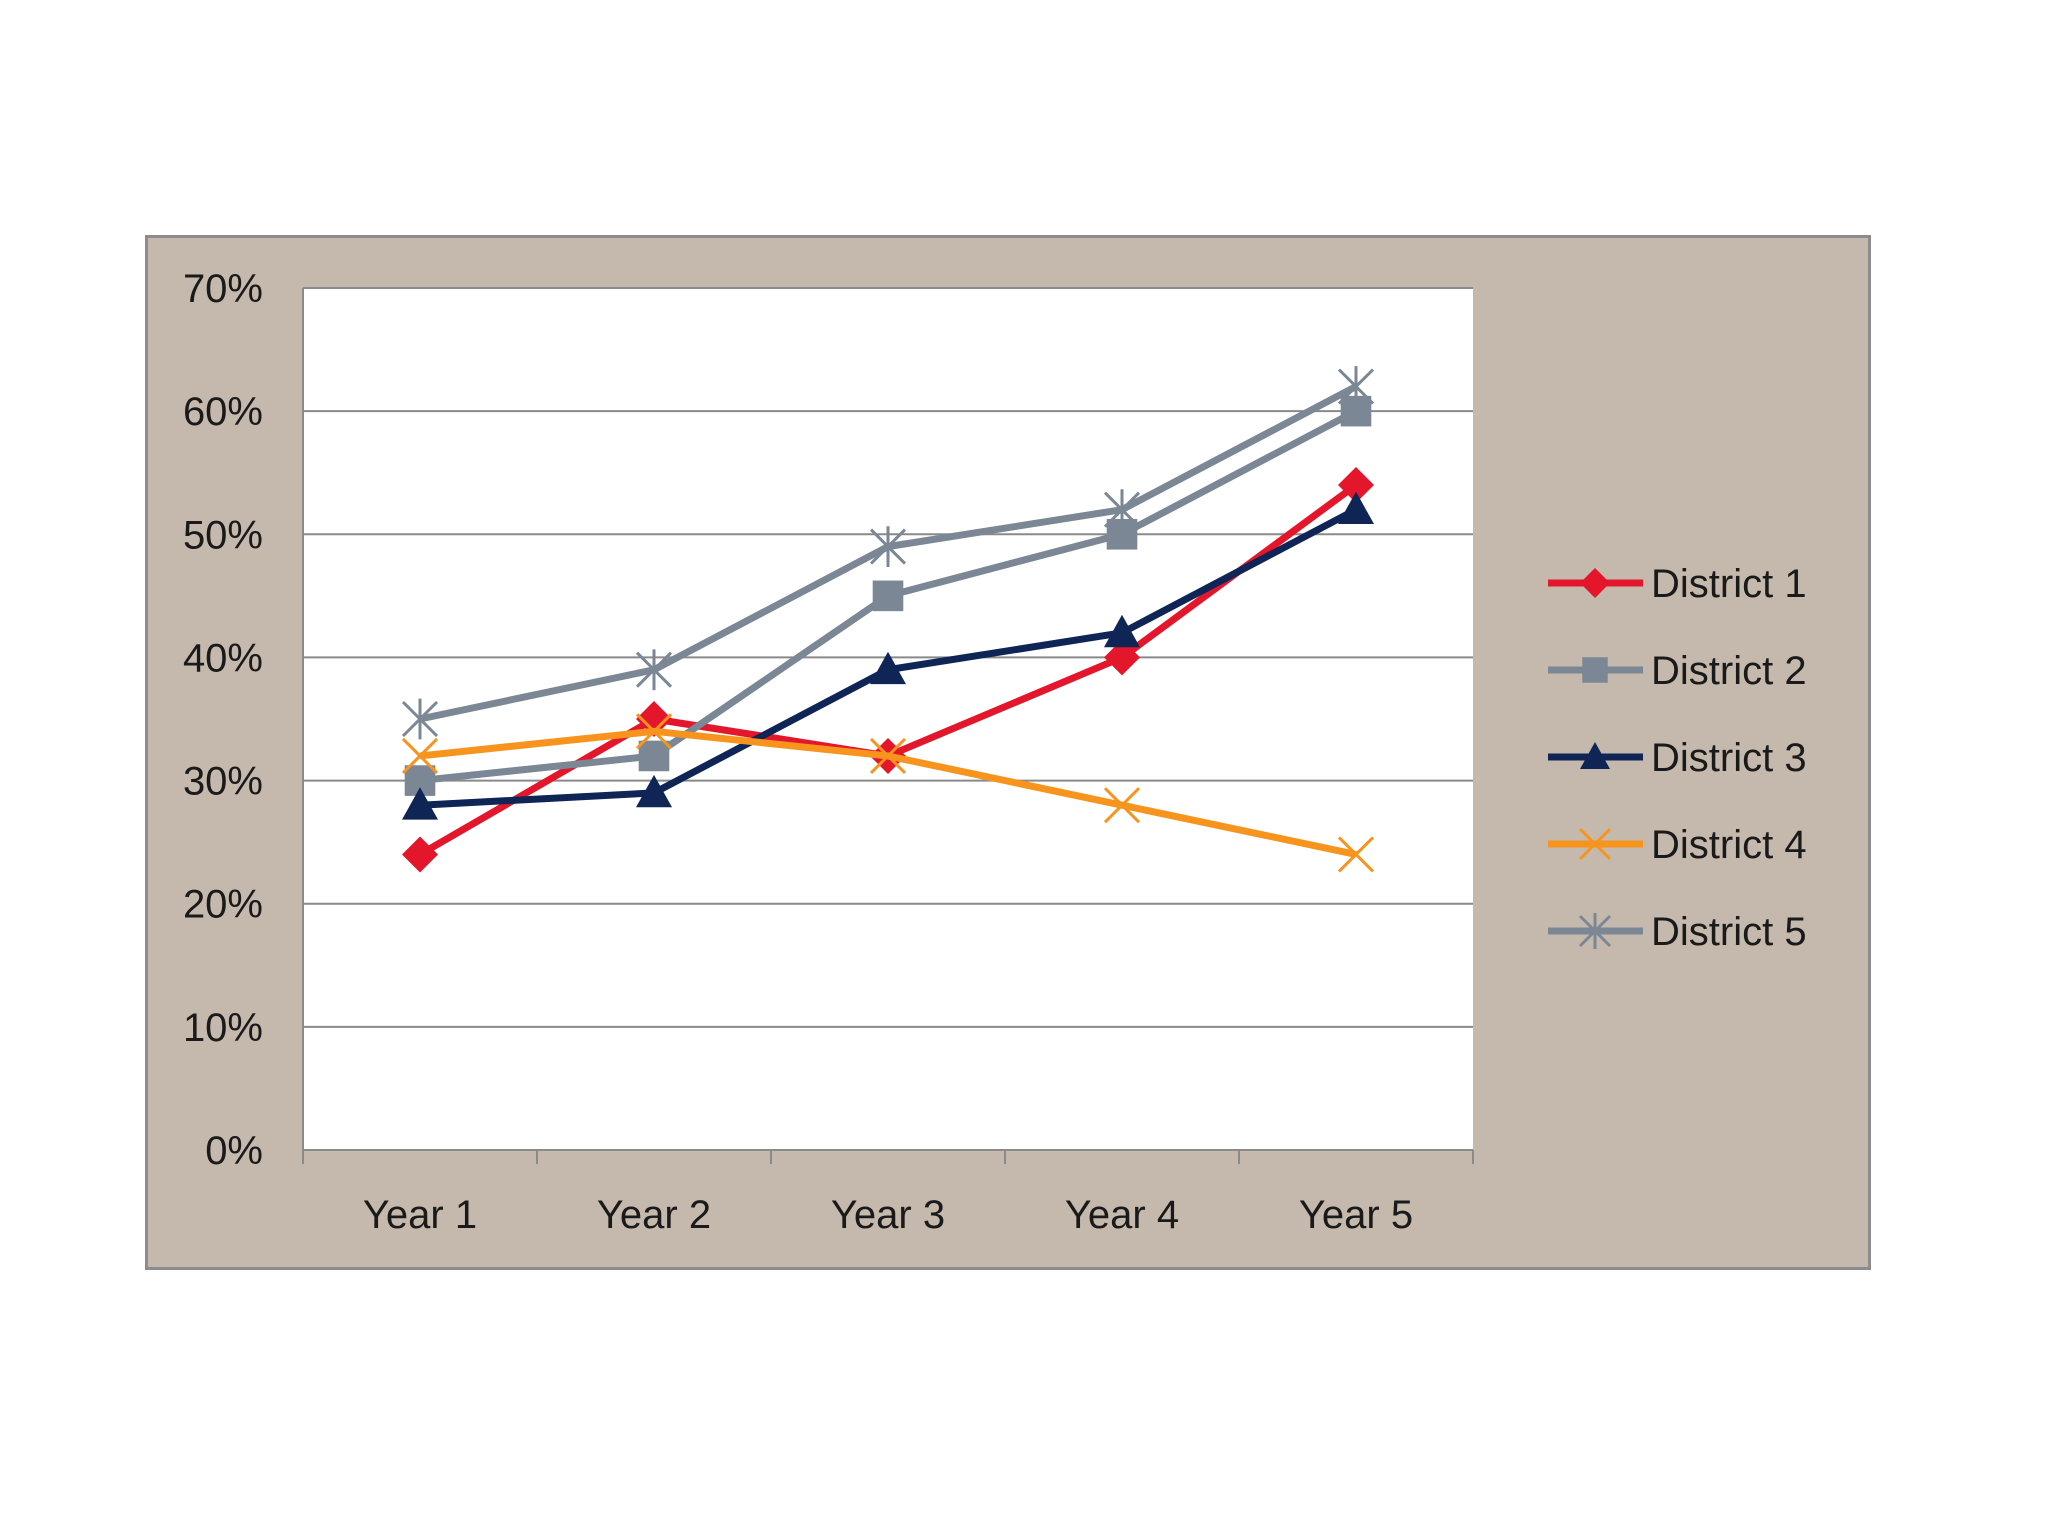  I want to click on x-tick-label: Year 5, so click(1356, 1215).